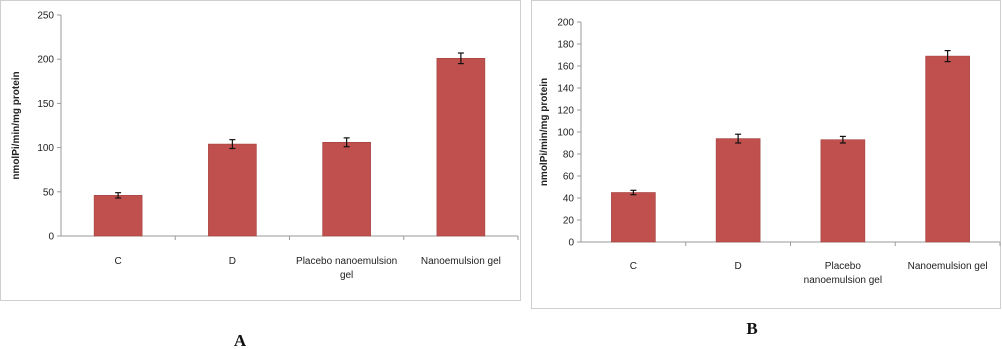  What do you see at coordinates (45, 104) in the screenshot?
I see `y-tick-label: 150` at bounding box center [45, 104].